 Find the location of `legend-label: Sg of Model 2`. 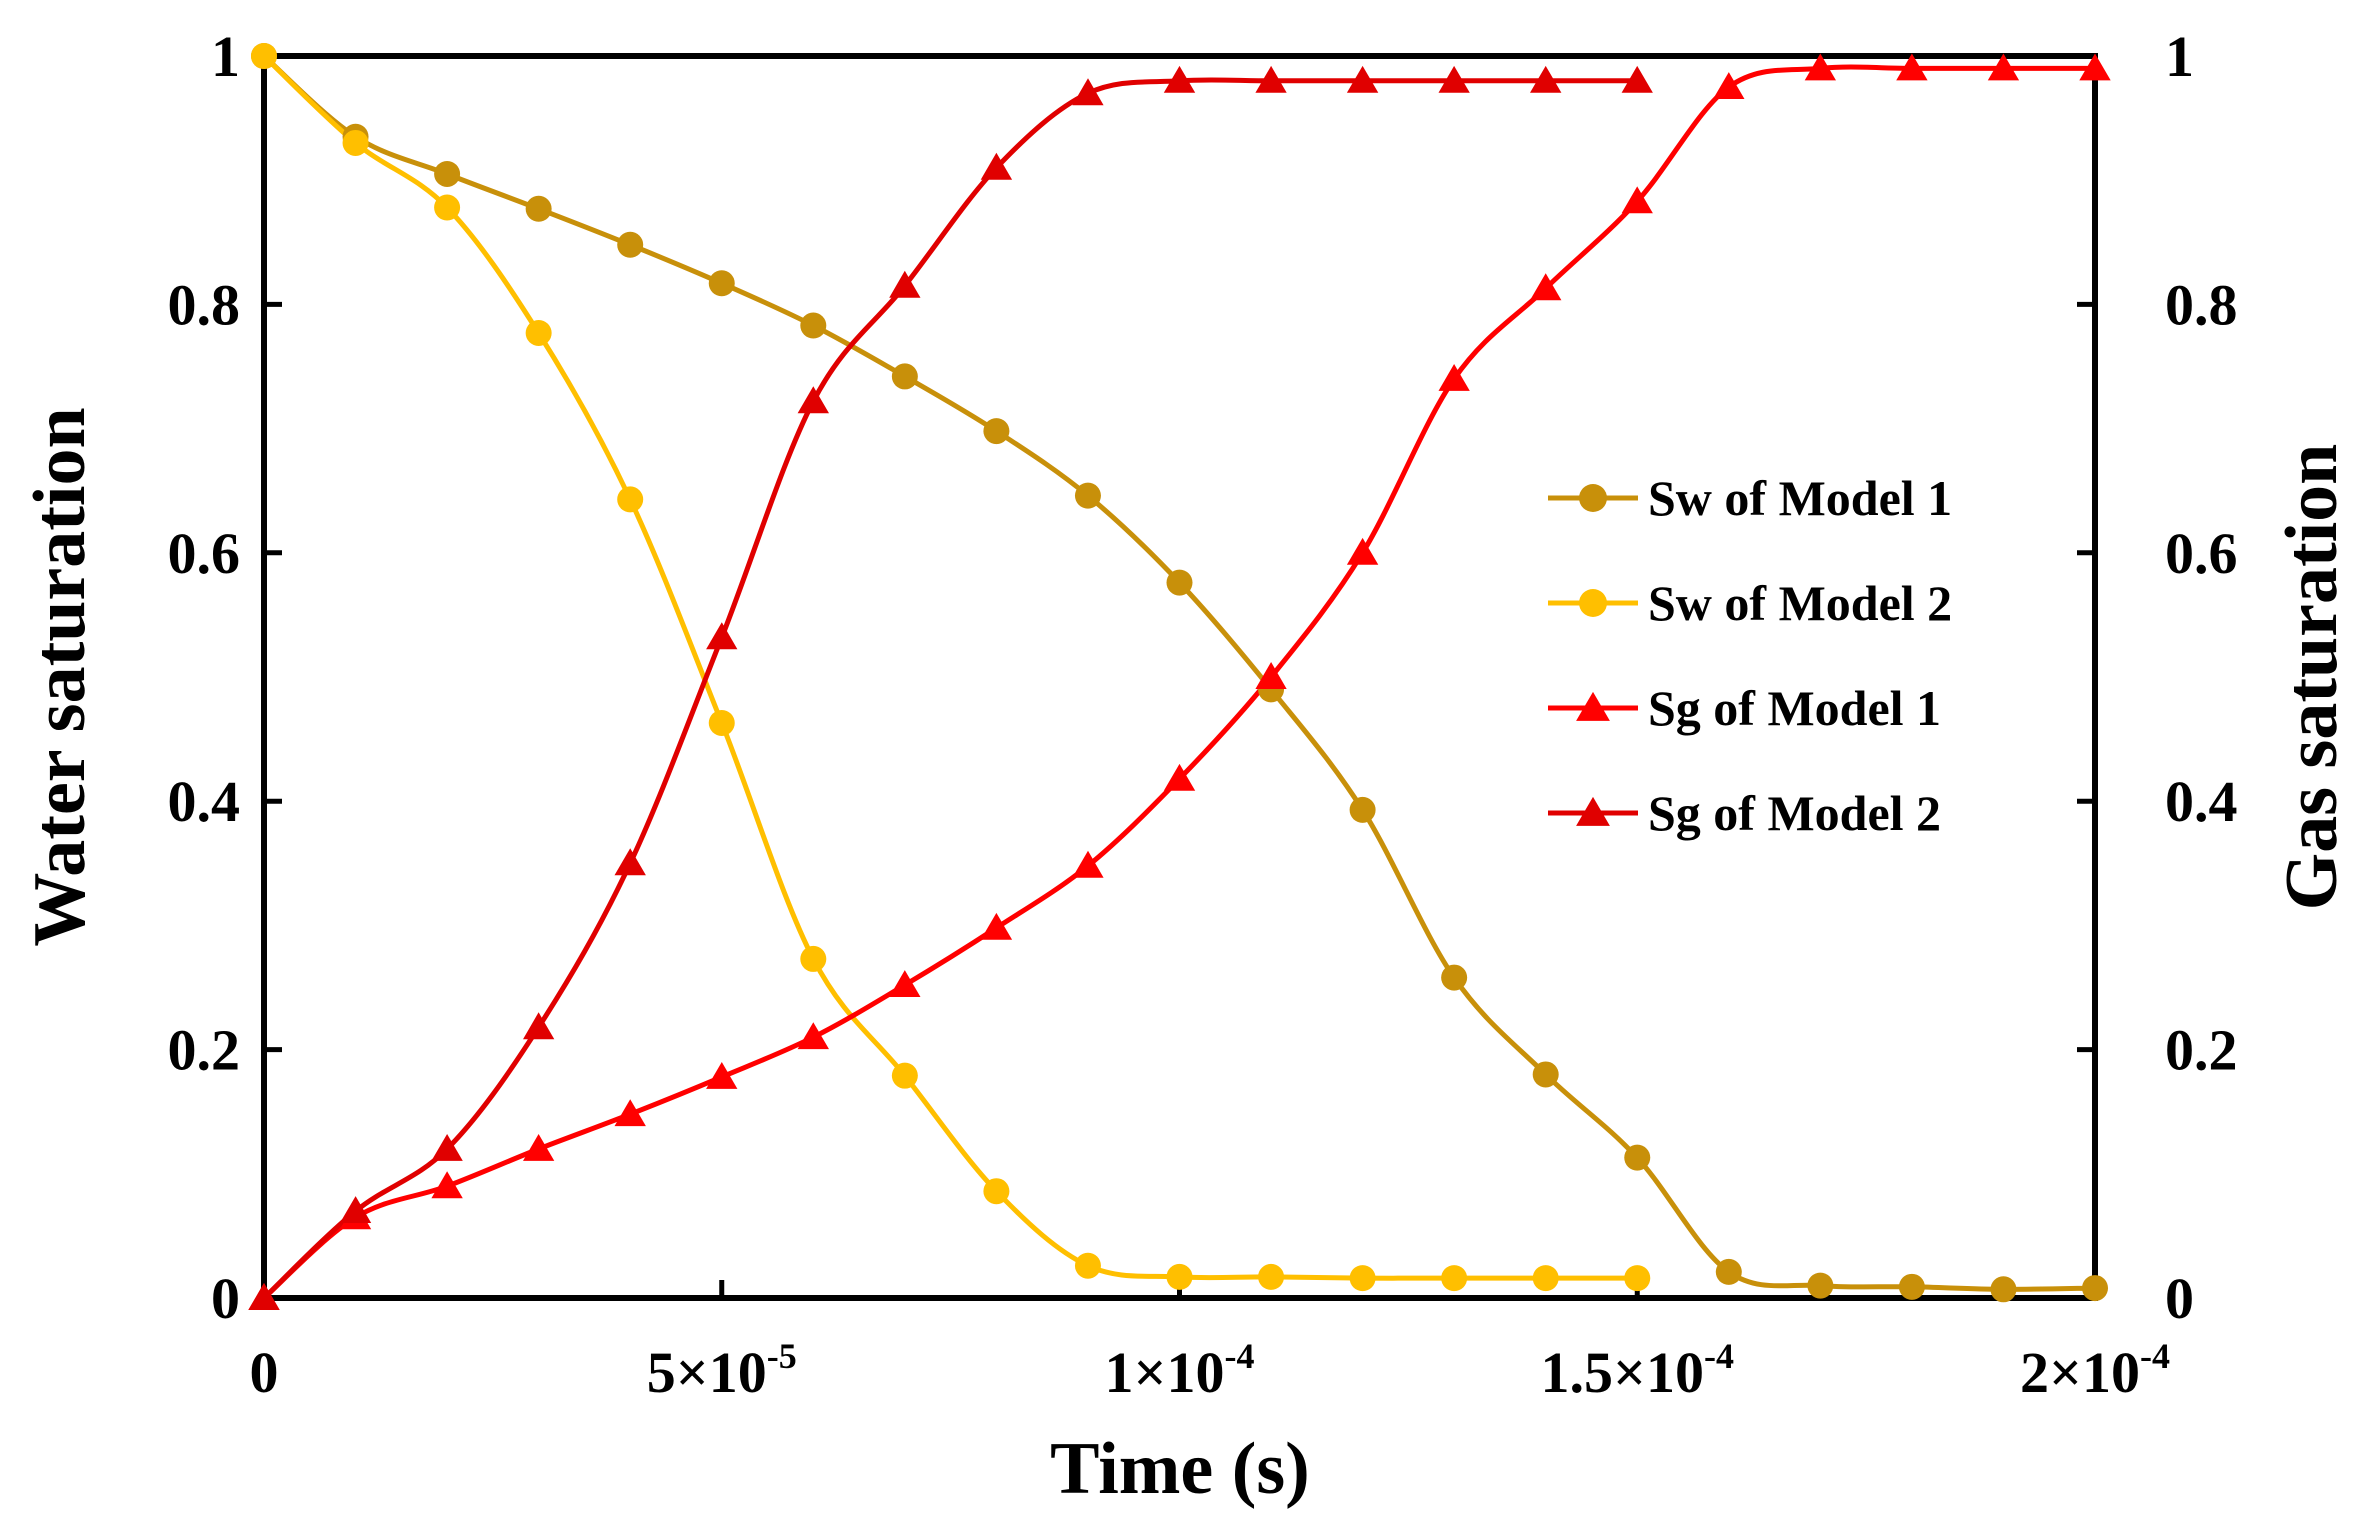

legend-label: Sg of Model 2 is located at coordinates (1794, 813).